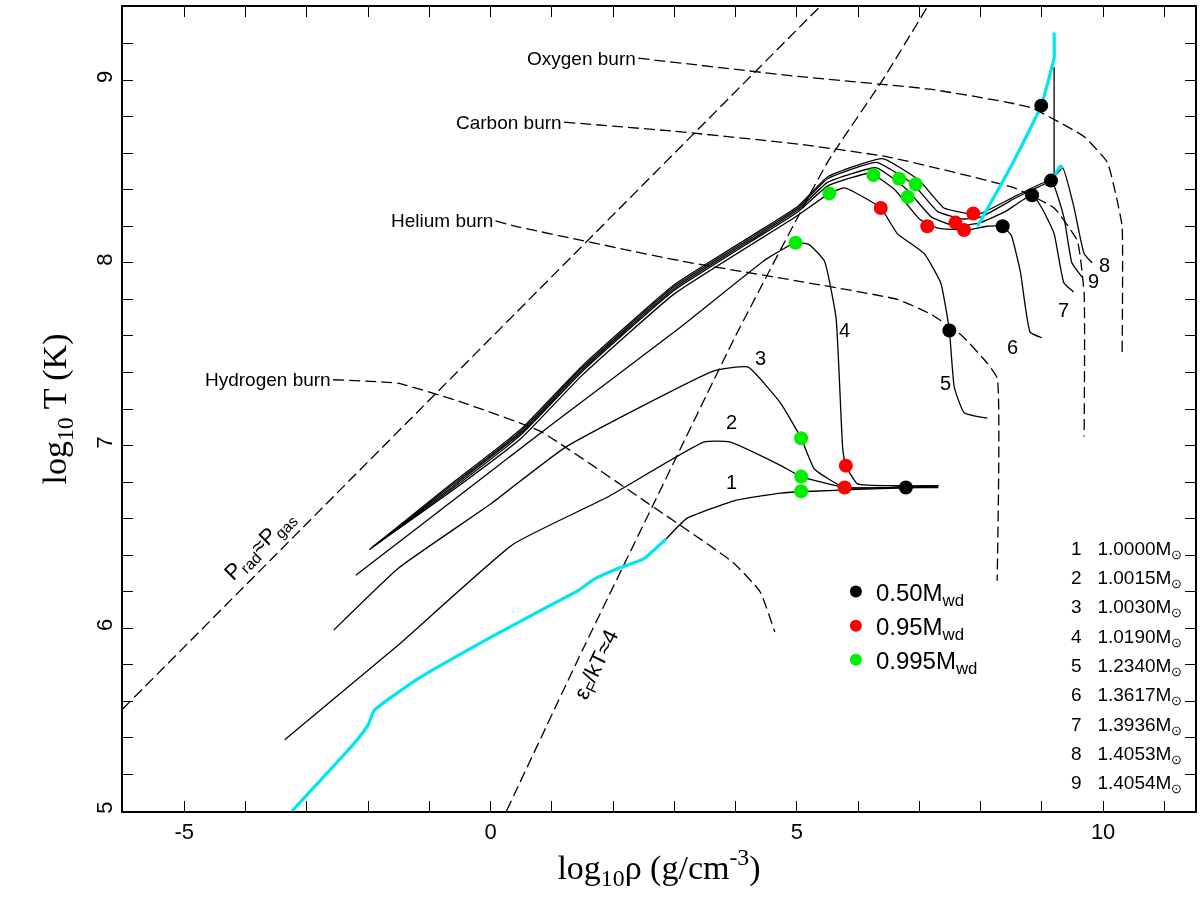  What do you see at coordinates (1127, 667) in the screenshot?
I see `annotation: 5 1.2340M$_{⊙}$` at bounding box center [1127, 667].